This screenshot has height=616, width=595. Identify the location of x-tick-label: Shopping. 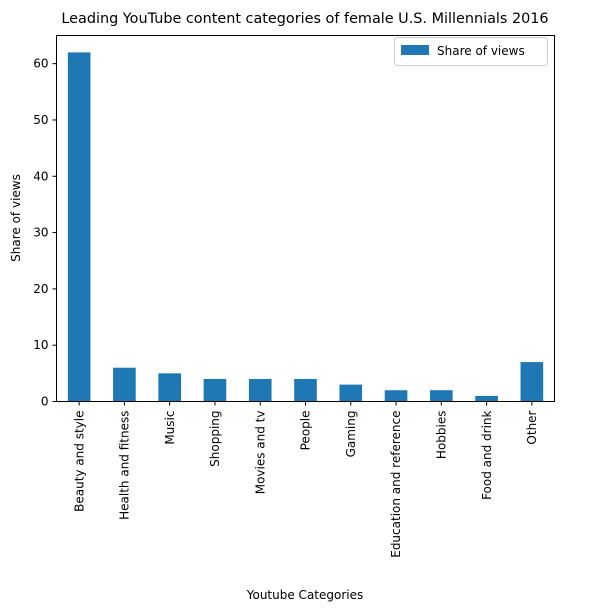
(215, 439).